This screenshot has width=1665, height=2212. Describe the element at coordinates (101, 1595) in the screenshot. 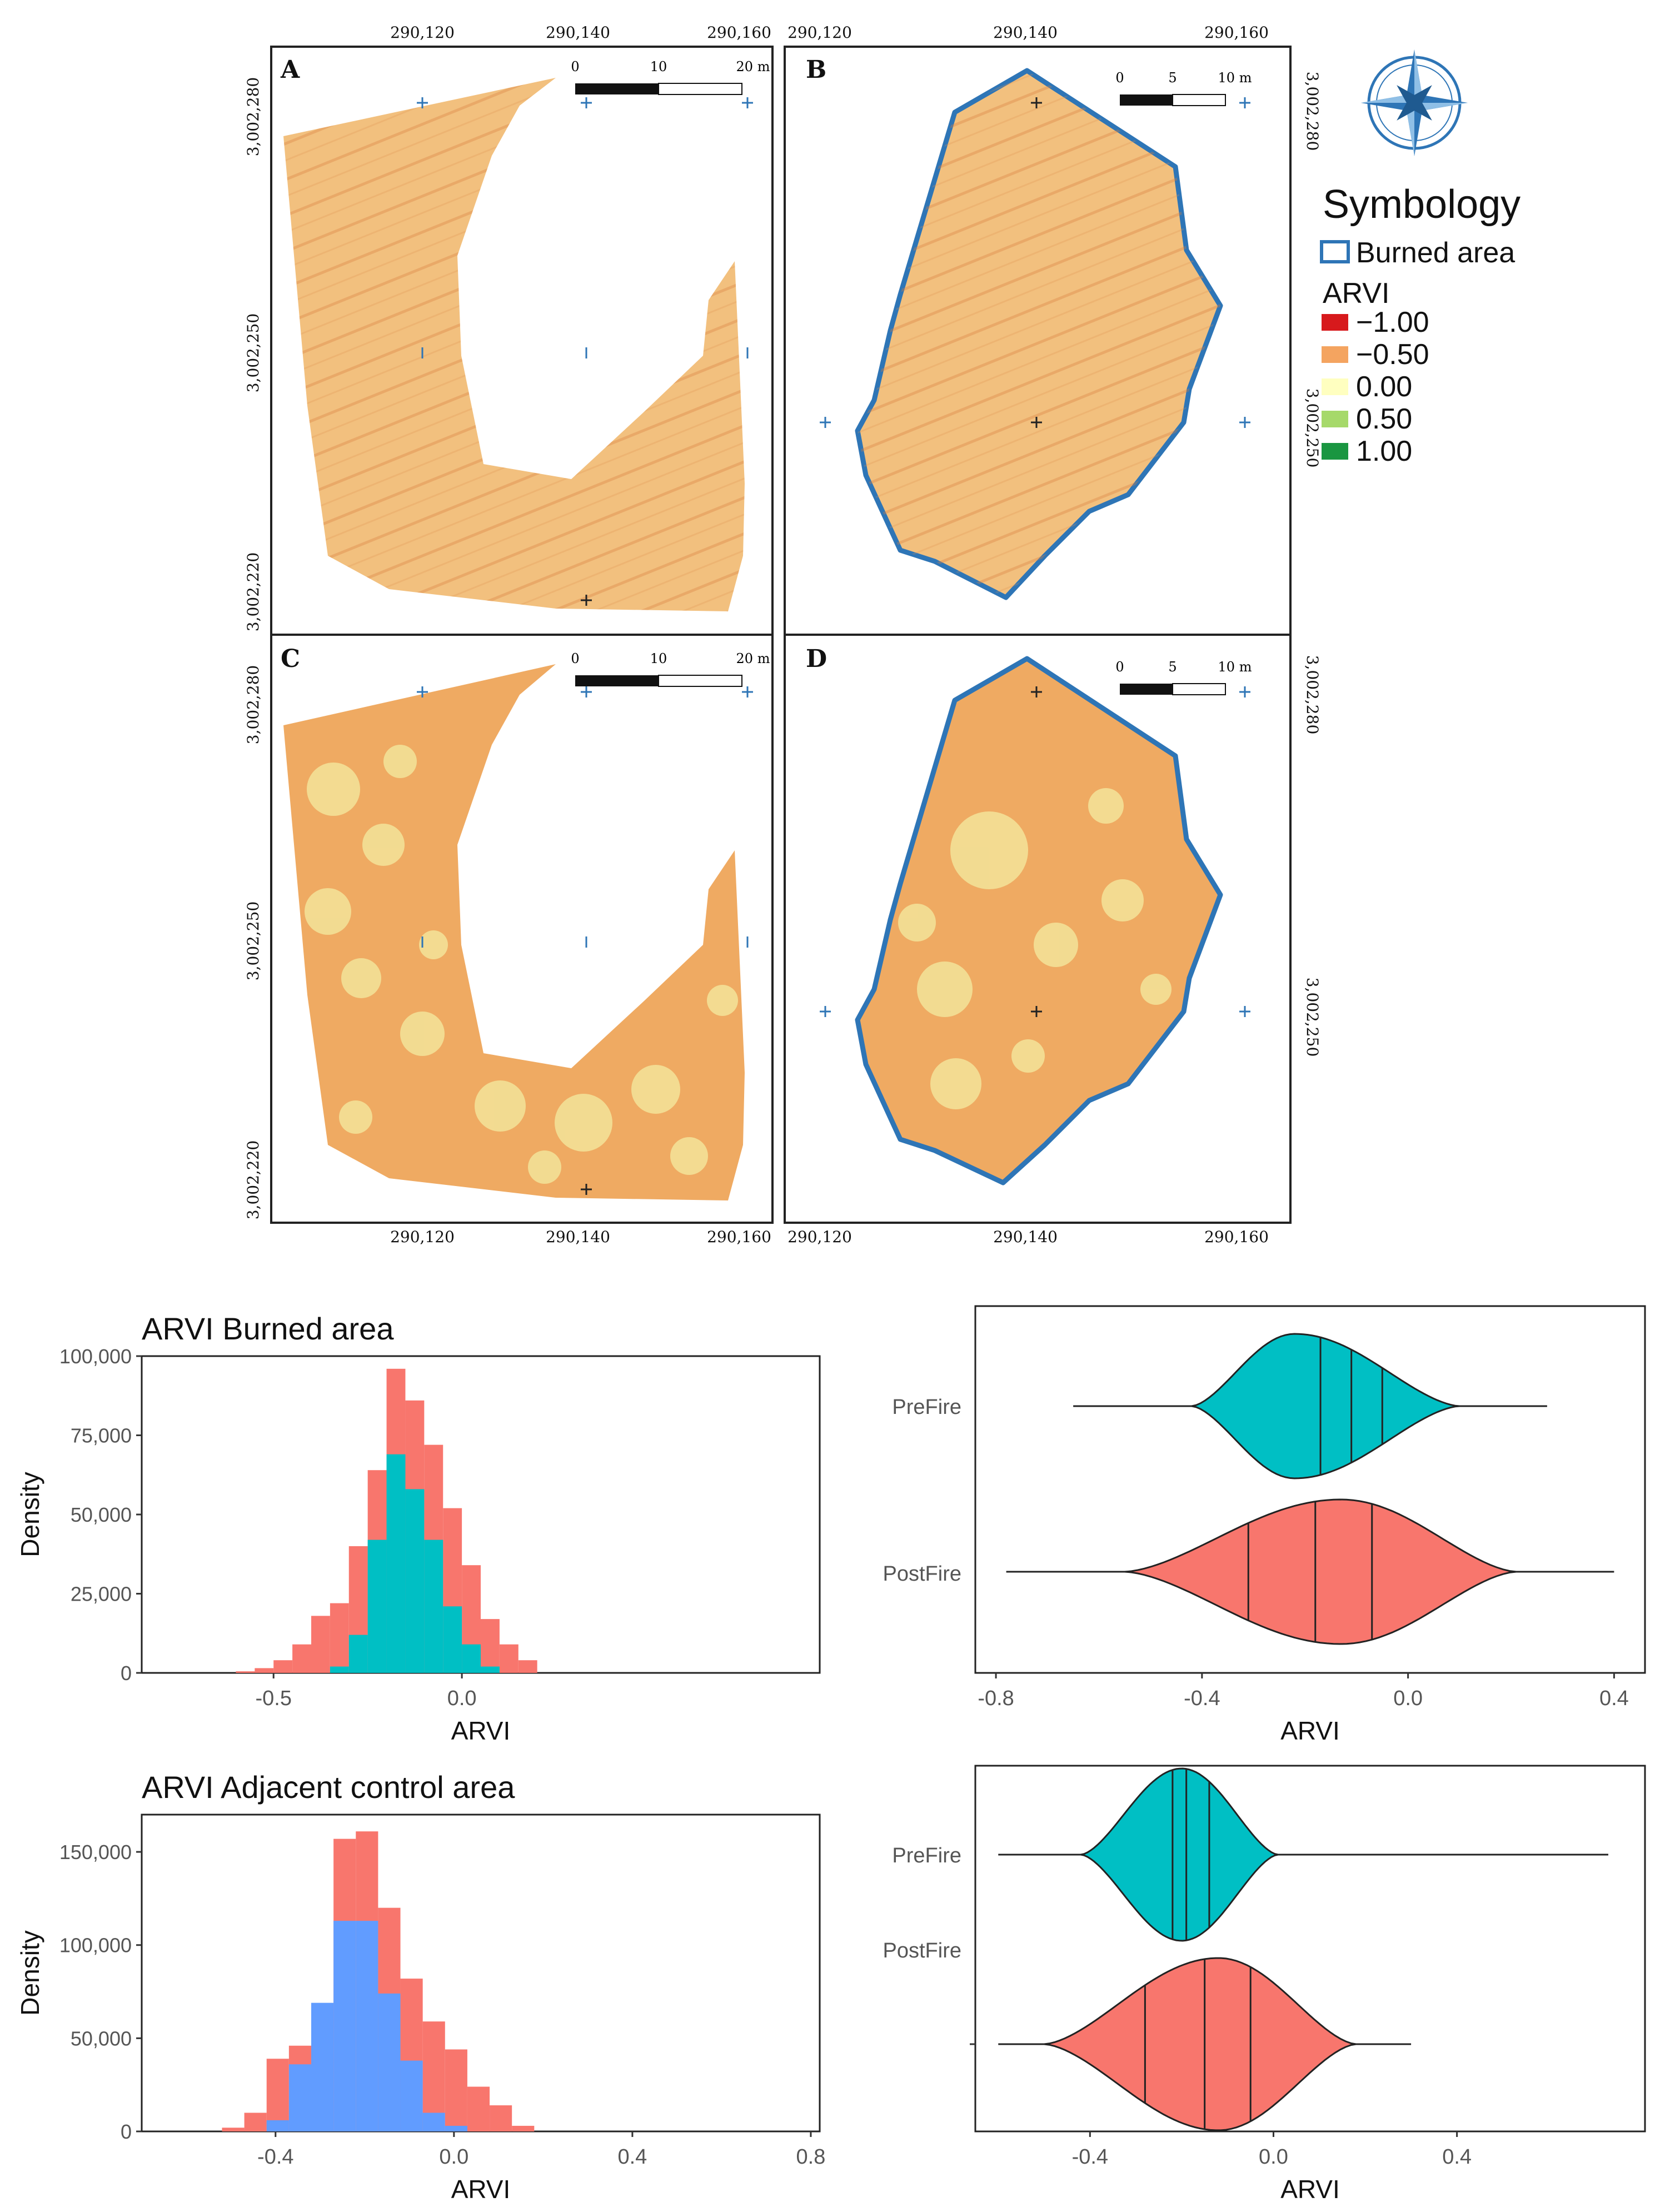

I see `y-tick-label: 25,000` at that location.